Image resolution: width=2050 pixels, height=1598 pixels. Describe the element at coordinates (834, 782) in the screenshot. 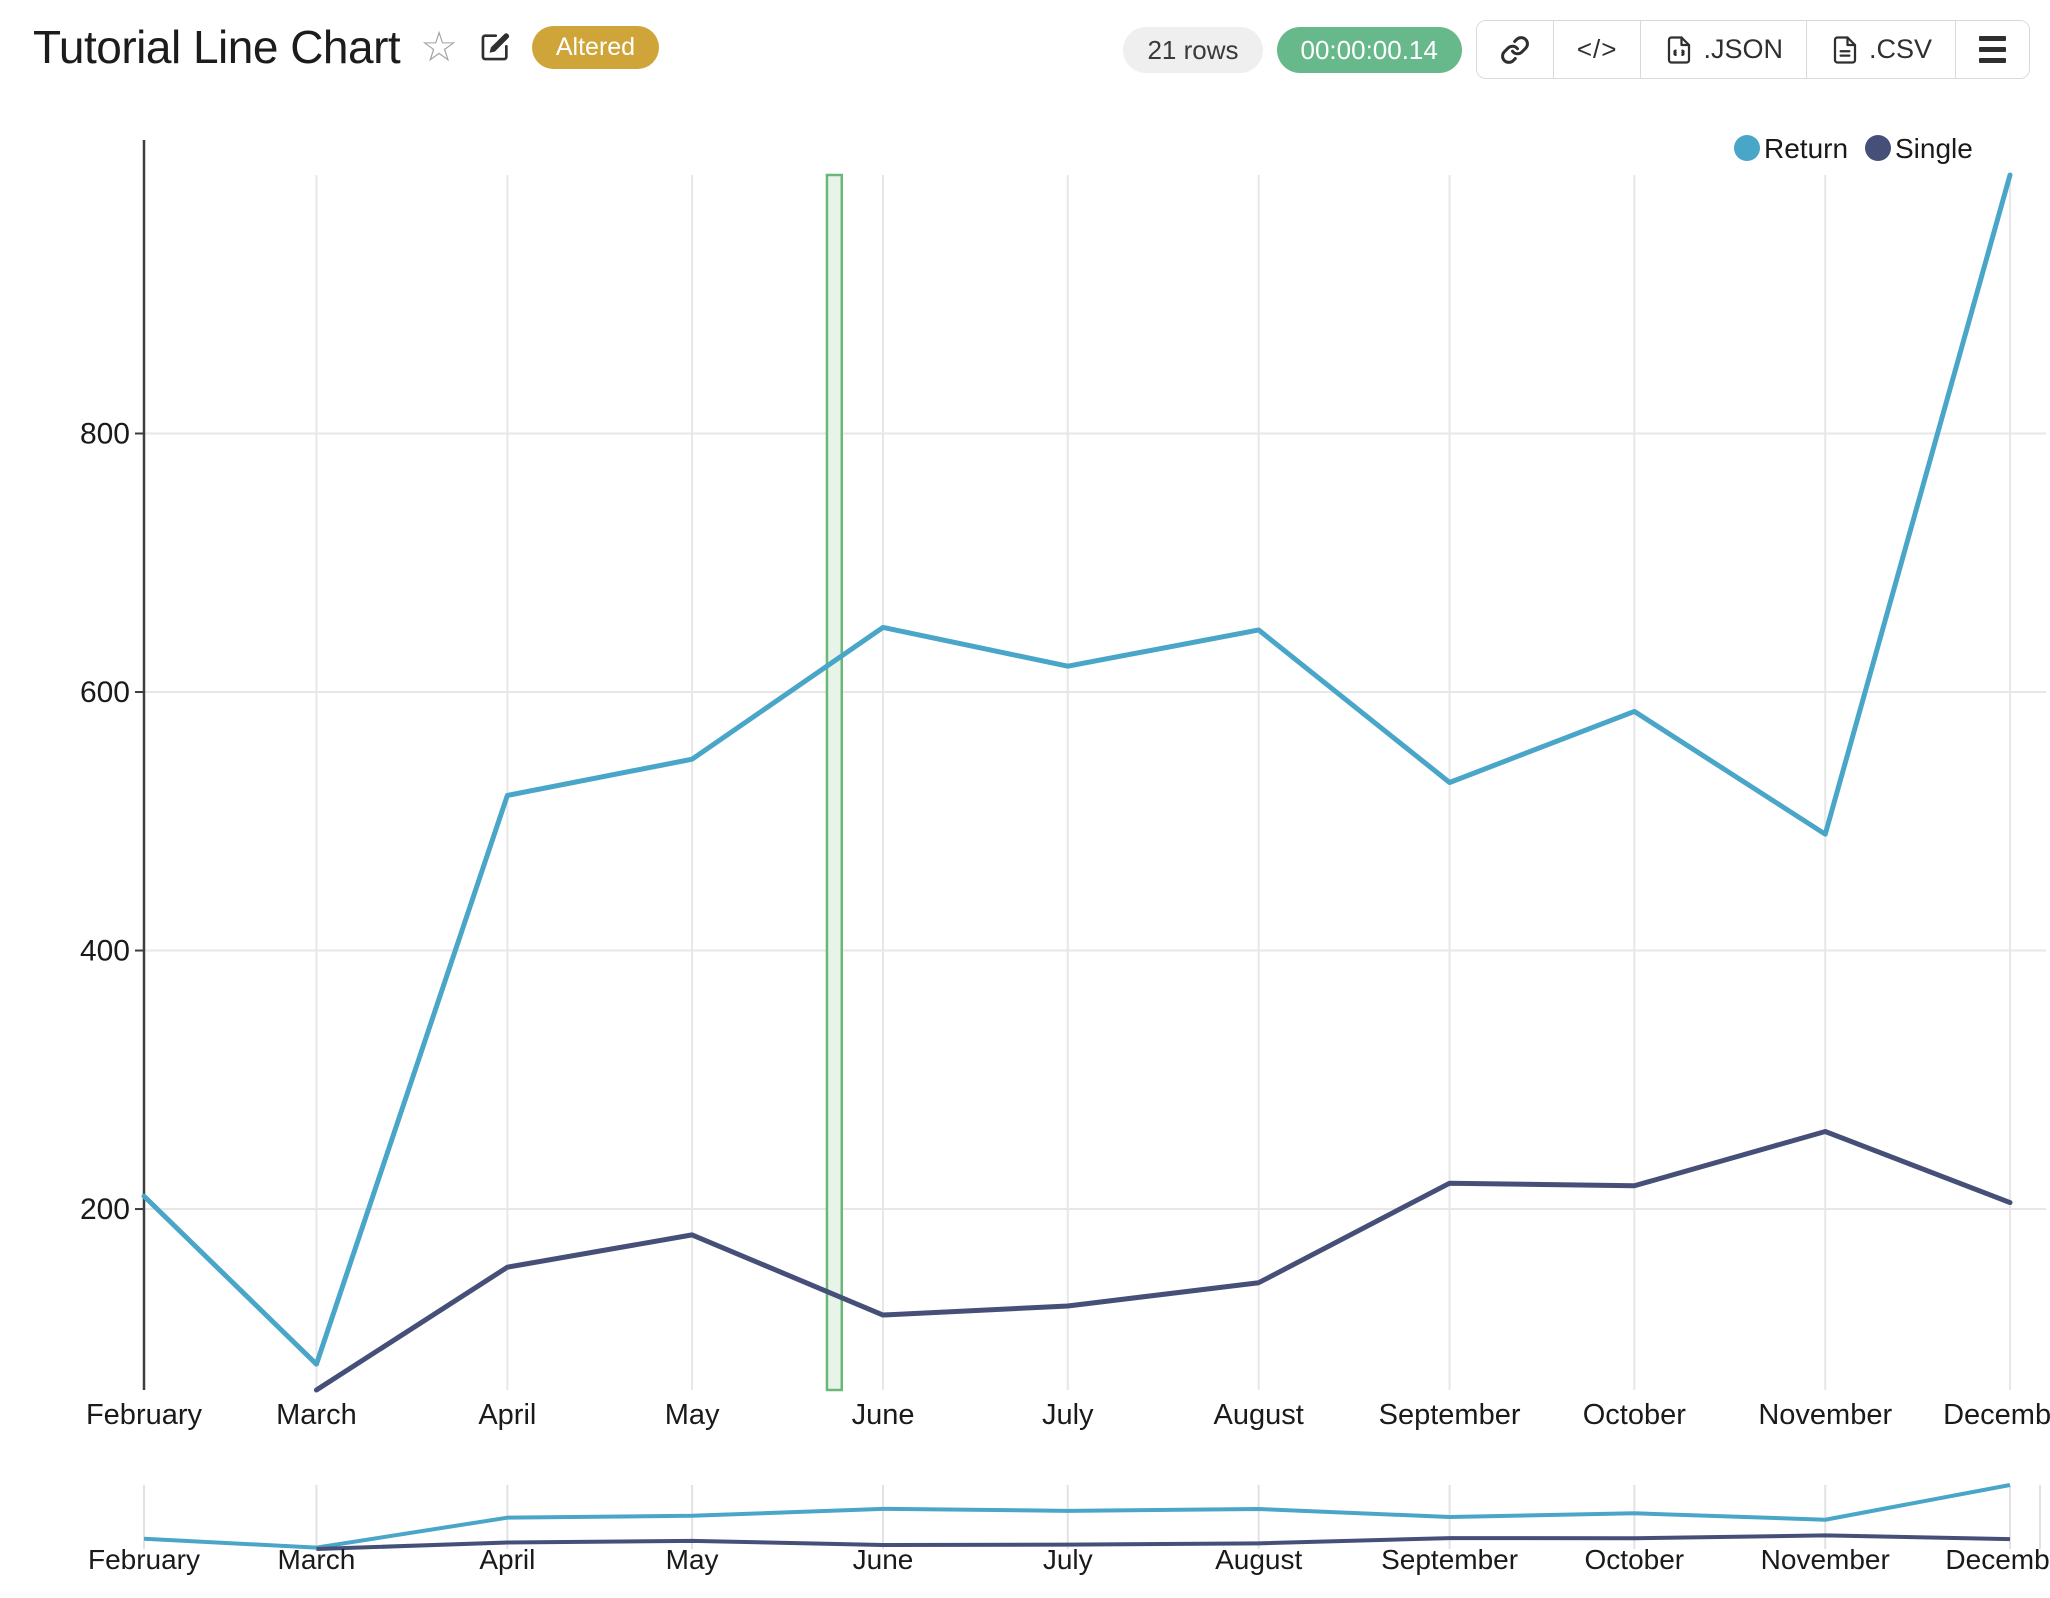

I see `highlight-bar` at that location.